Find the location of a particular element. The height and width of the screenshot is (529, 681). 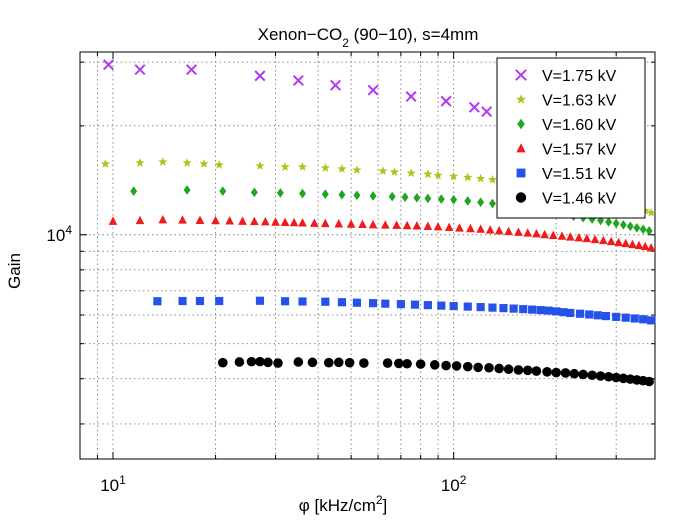

x-tick-label-10-1: 101 is located at coordinates (113, 484).